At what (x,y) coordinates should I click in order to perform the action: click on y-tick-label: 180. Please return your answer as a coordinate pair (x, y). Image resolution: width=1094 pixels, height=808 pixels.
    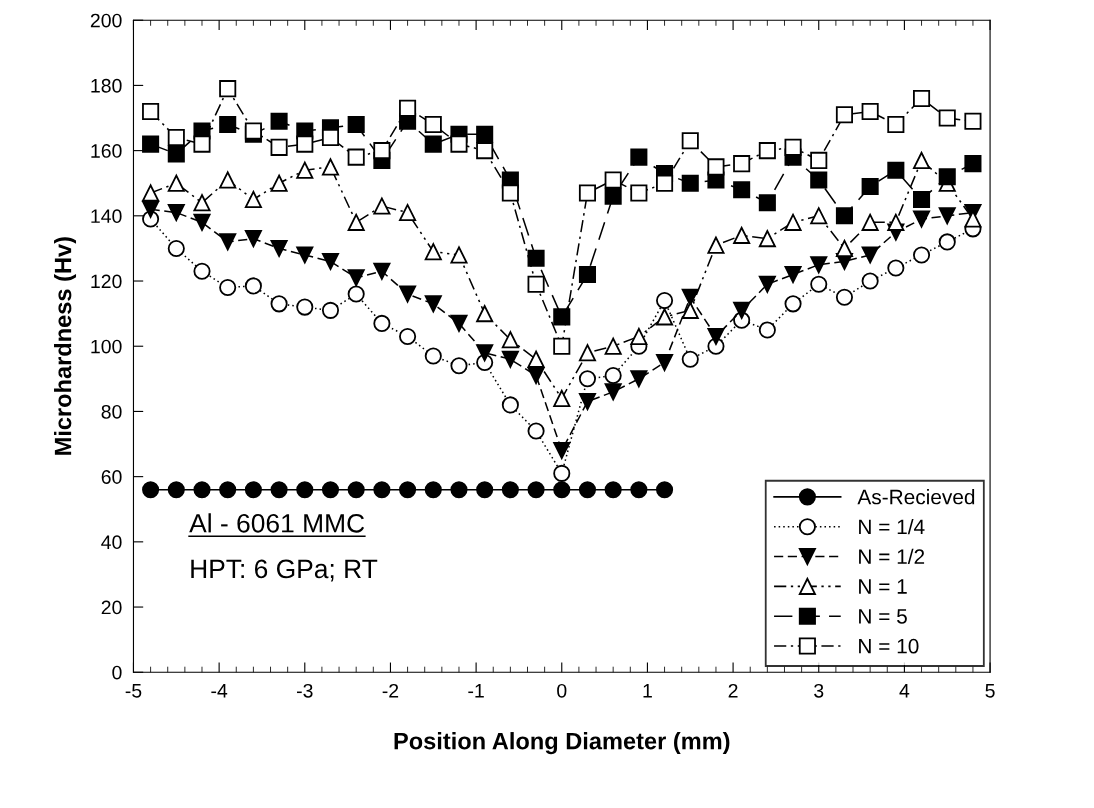
    Looking at the image, I should click on (106, 85).